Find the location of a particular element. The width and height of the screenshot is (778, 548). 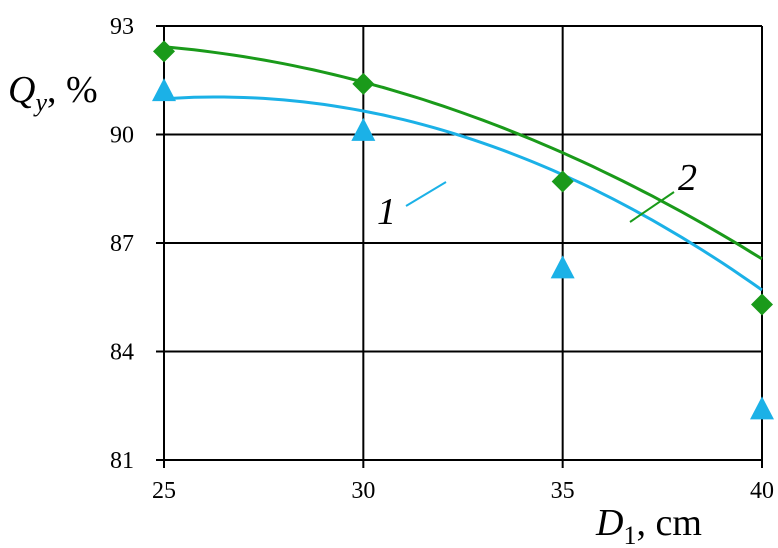

x-axis-label: D1, cm is located at coordinates (648, 525).